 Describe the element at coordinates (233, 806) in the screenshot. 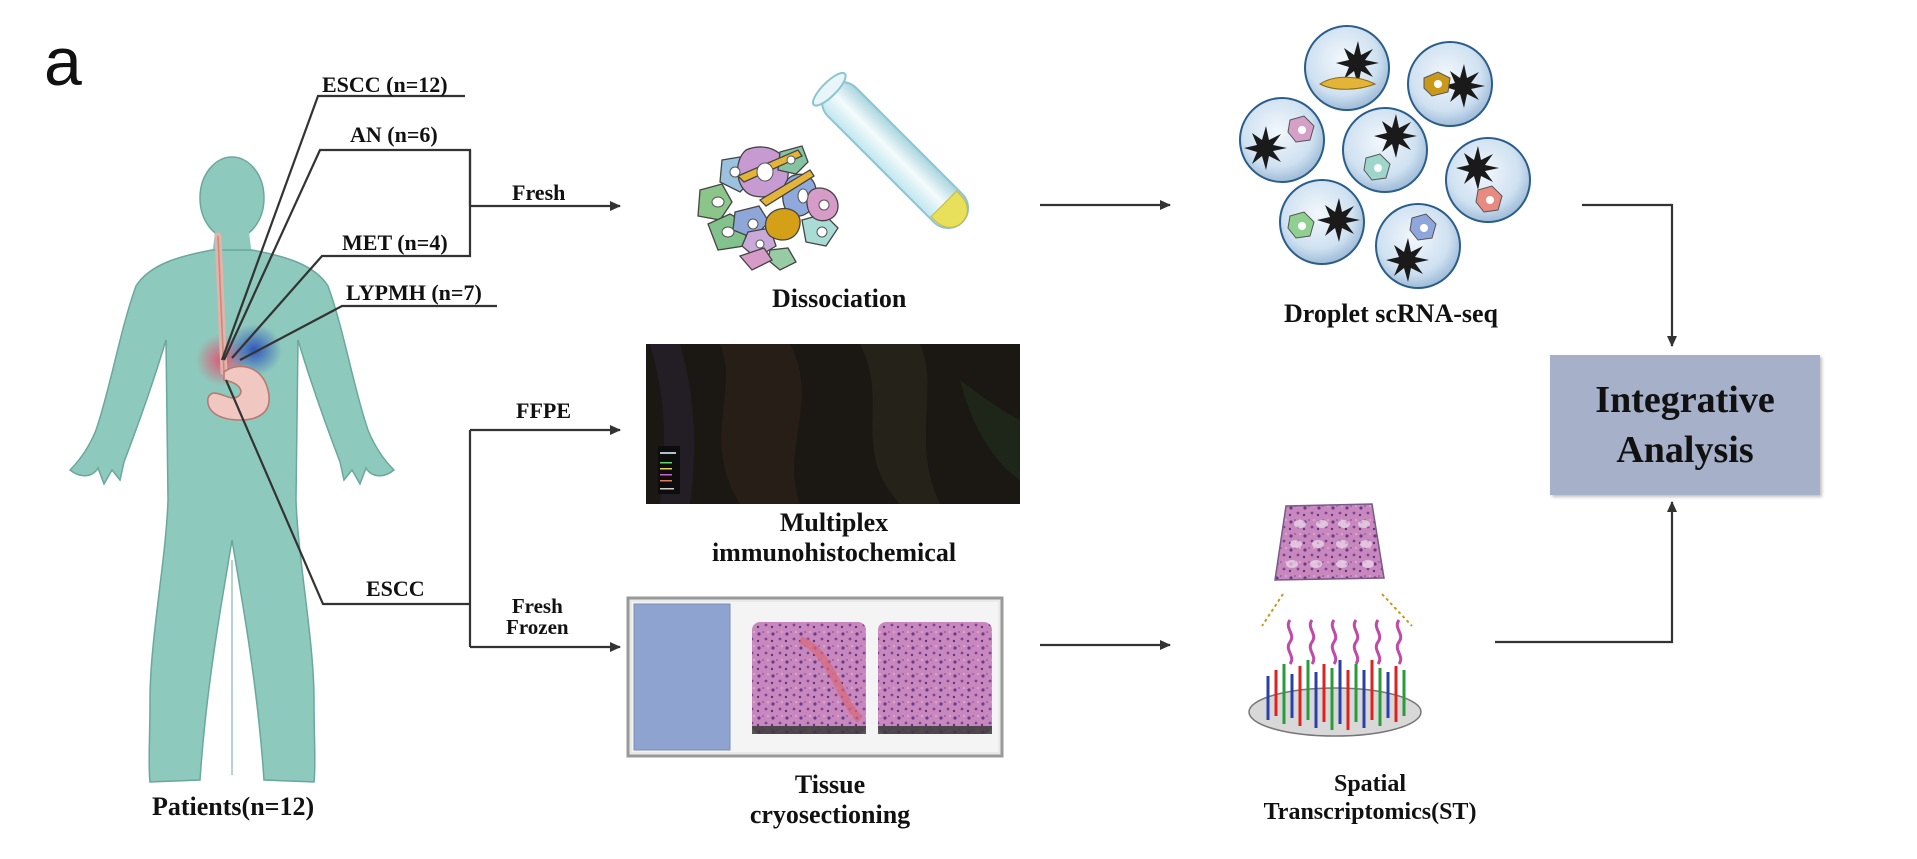

I see `patients-label: Patients(n=12)` at that location.